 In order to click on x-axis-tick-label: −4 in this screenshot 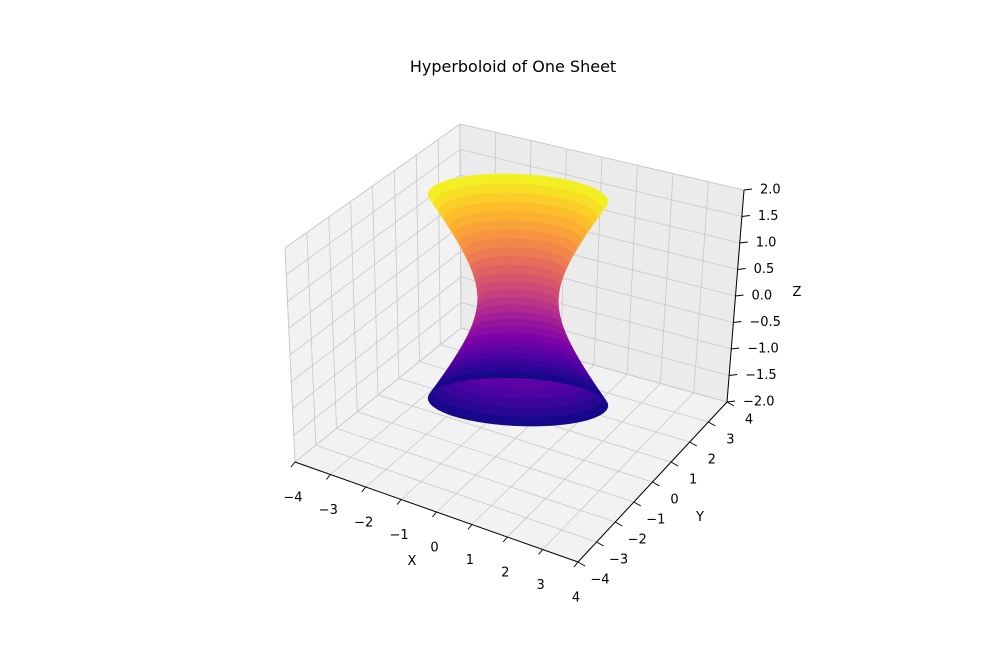, I will do `click(292, 498)`.